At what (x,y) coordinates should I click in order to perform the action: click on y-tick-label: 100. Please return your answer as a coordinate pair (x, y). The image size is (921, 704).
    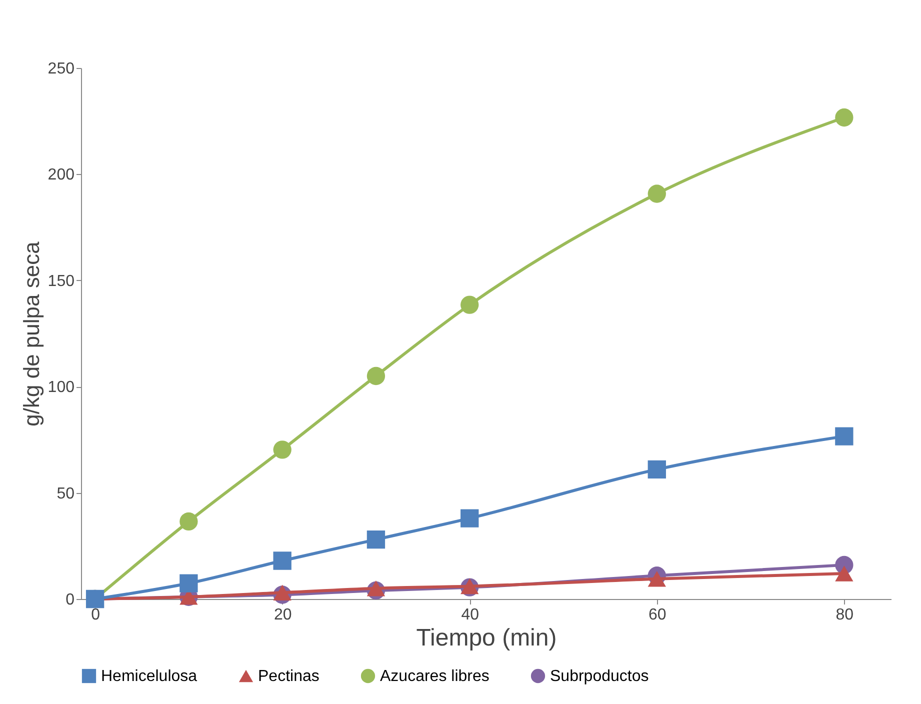
    Looking at the image, I should click on (61, 387).